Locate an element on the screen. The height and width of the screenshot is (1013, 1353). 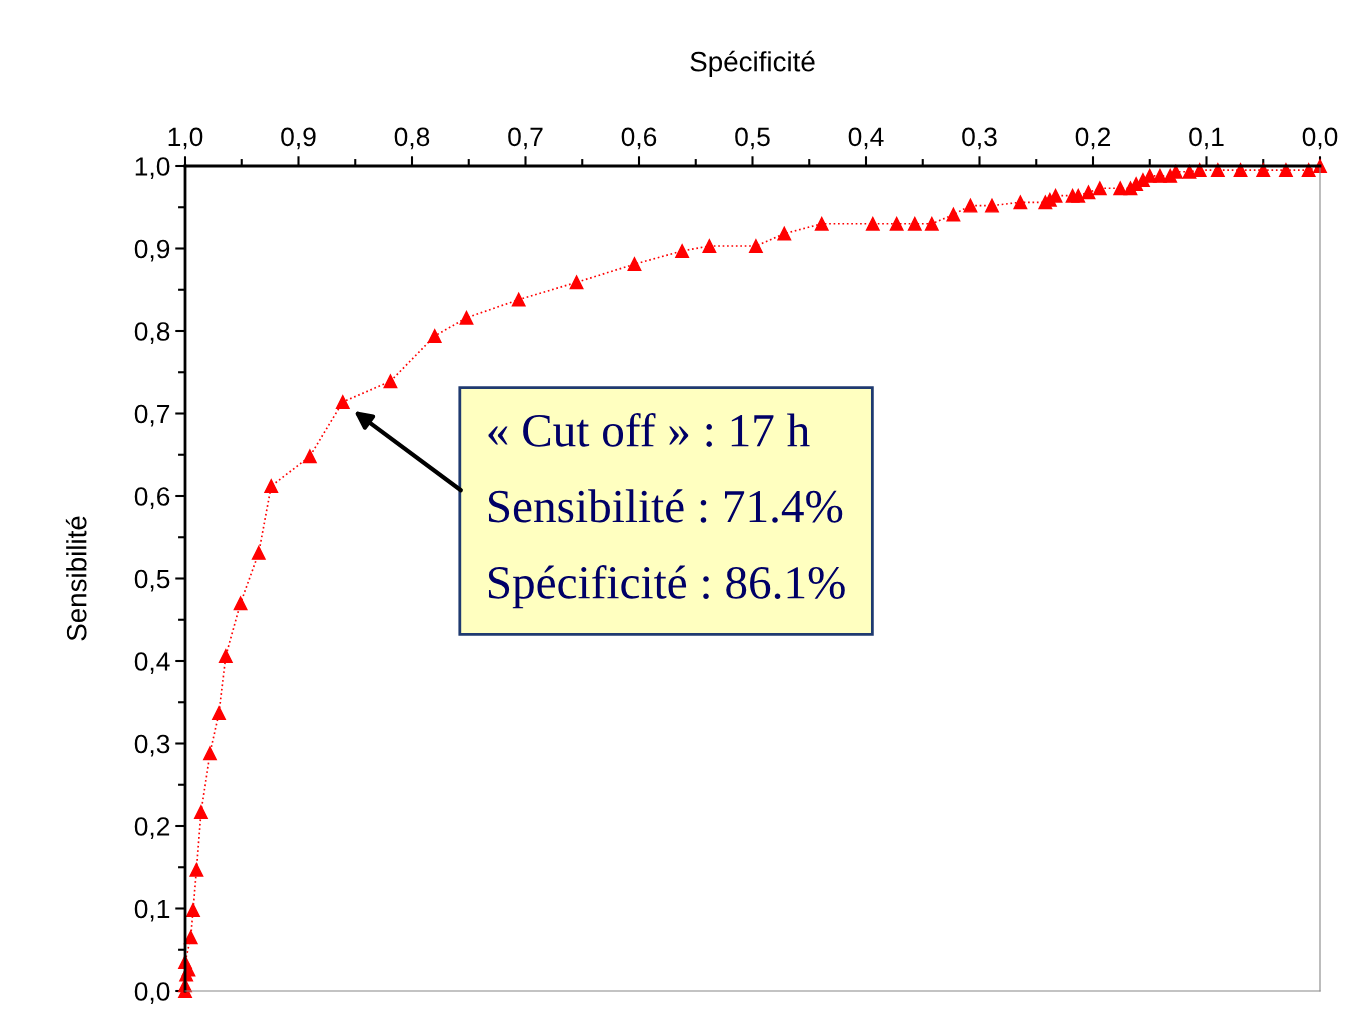
x-tick-label: 0,1 is located at coordinates (1206, 138).